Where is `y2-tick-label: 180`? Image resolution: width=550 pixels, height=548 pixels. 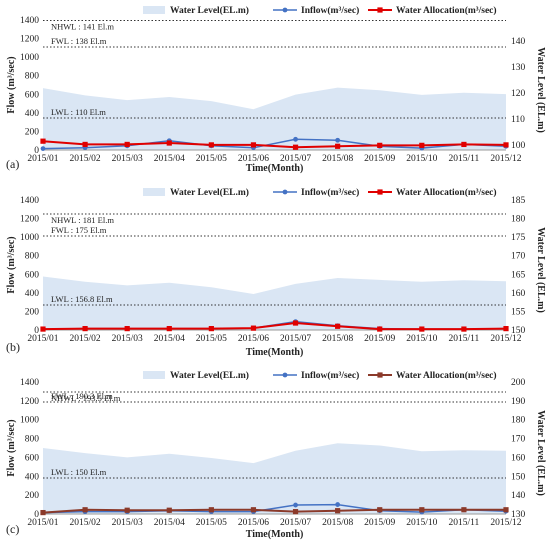
y2-tick-label: 180 is located at coordinates (518, 421).